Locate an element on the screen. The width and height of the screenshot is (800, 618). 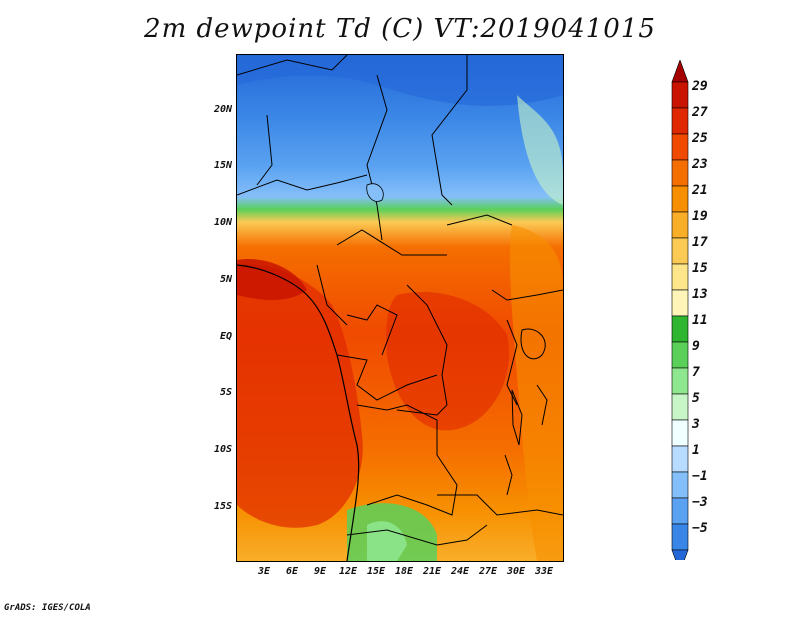
colorbar-label-9: 9 is located at coordinates (696, 346).